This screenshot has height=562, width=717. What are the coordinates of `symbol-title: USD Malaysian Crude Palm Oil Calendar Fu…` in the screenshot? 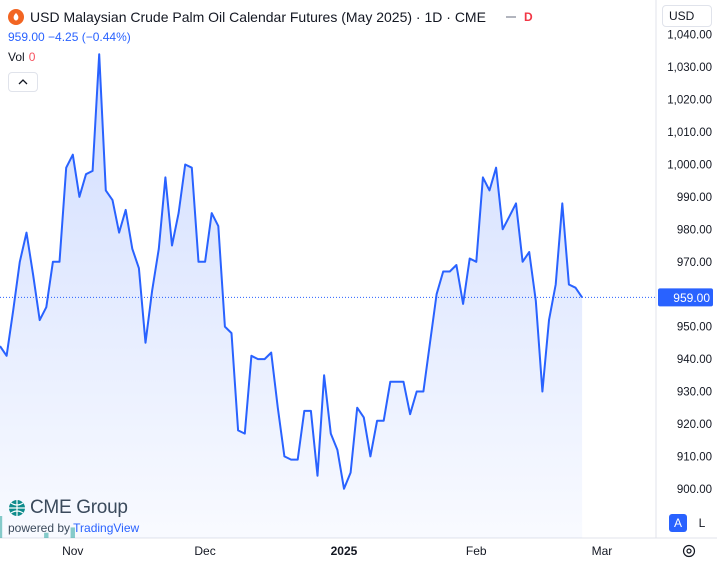 It's located at (258, 17).